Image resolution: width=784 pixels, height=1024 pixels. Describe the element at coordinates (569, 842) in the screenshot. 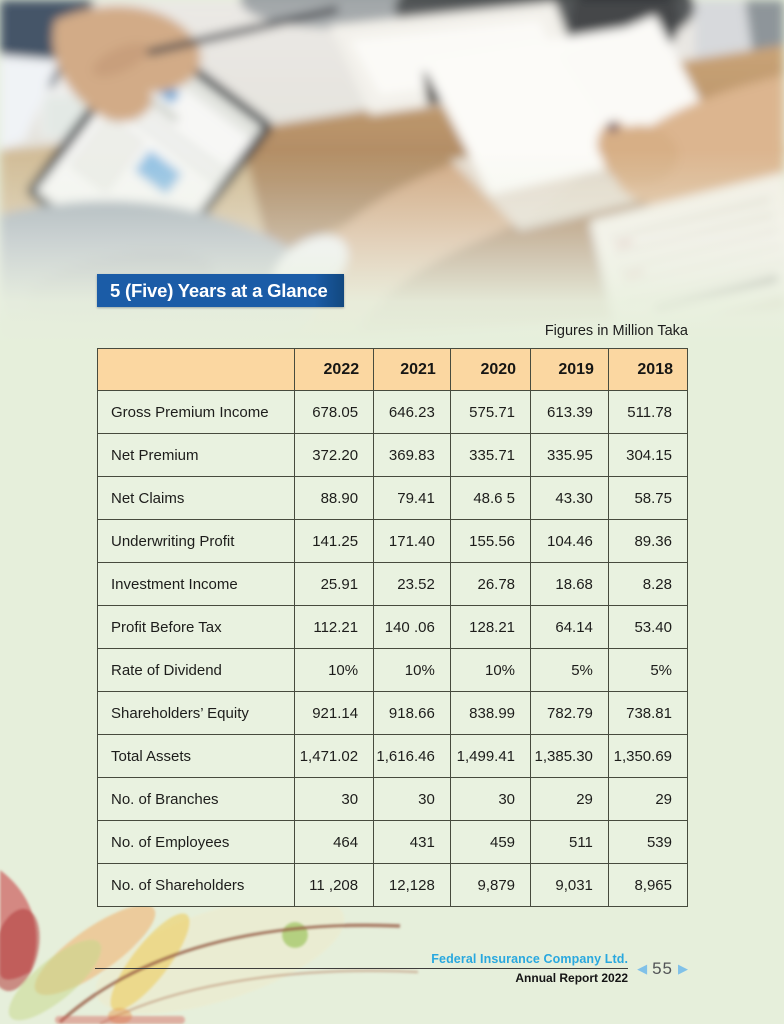

I see `cell-value: 511` at that location.